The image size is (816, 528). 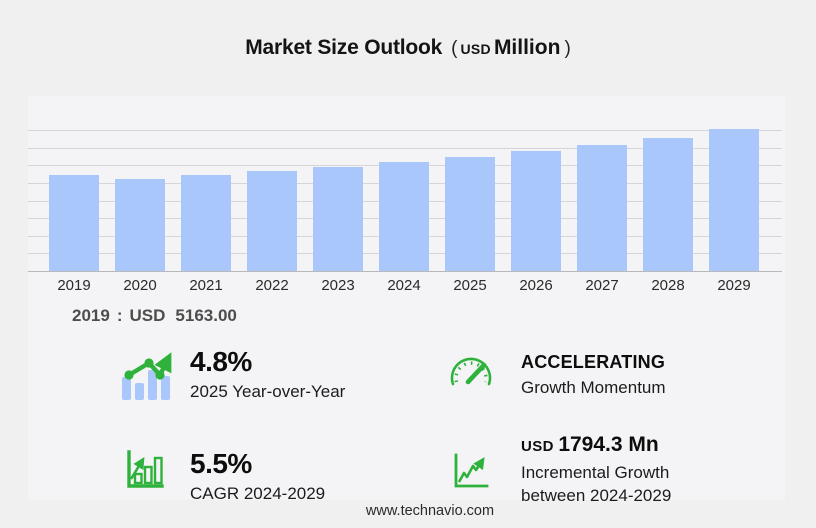 What do you see at coordinates (595, 472) in the screenshot?
I see `stat-incremental-label: Incremental Growth` at bounding box center [595, 472].